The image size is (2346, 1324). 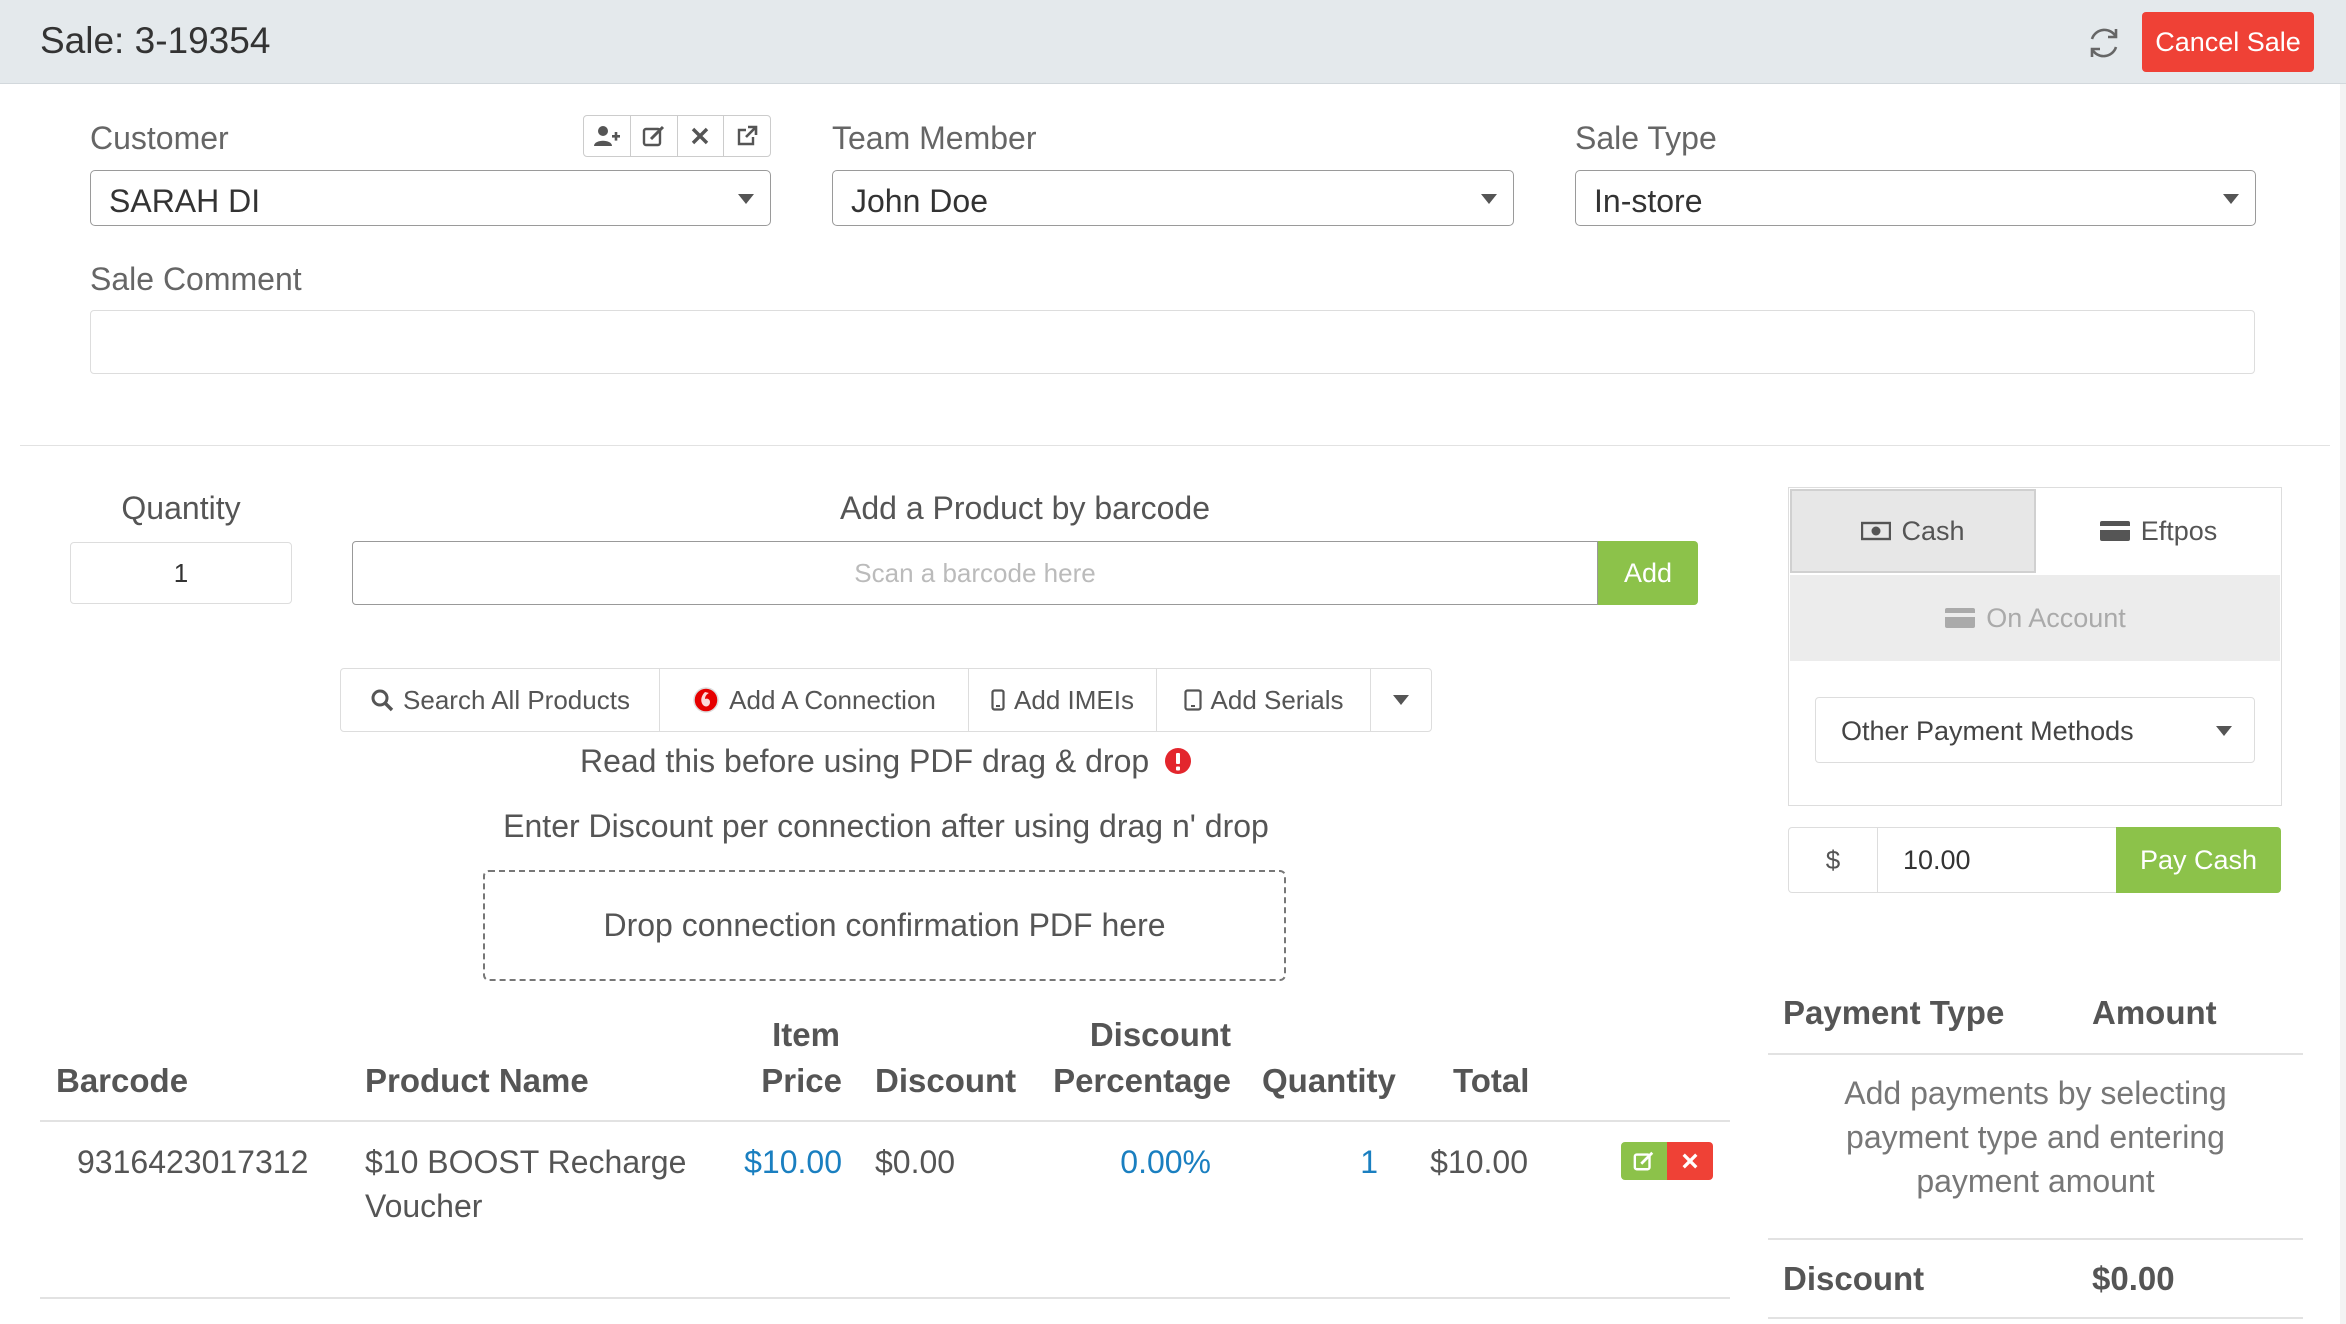 What do you see at coordinates (1997, 860) in the screenshot?
I see `payment-amount-input: 10.00` at bounding box center [1997, 860].